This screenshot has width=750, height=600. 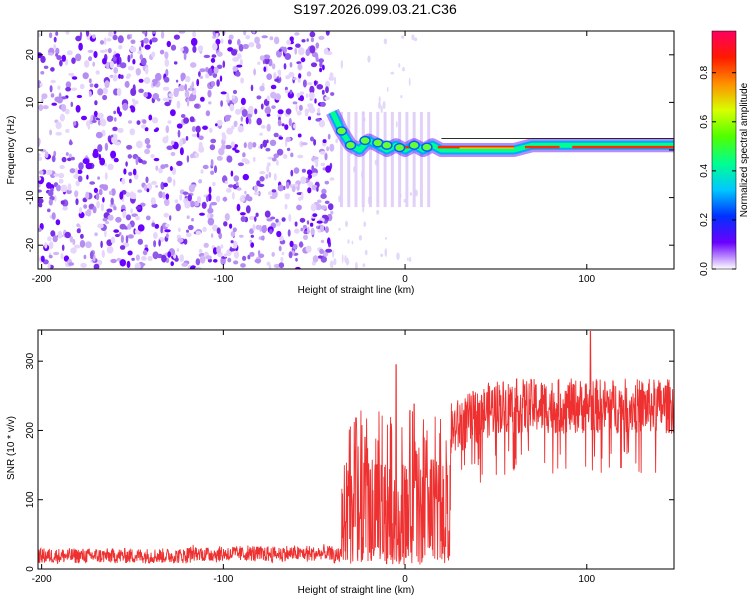 What do you see at coordinates (30, 499) in the screenshot?
I see `snr-ytick-label: 100` at bounding box center [30, 499].